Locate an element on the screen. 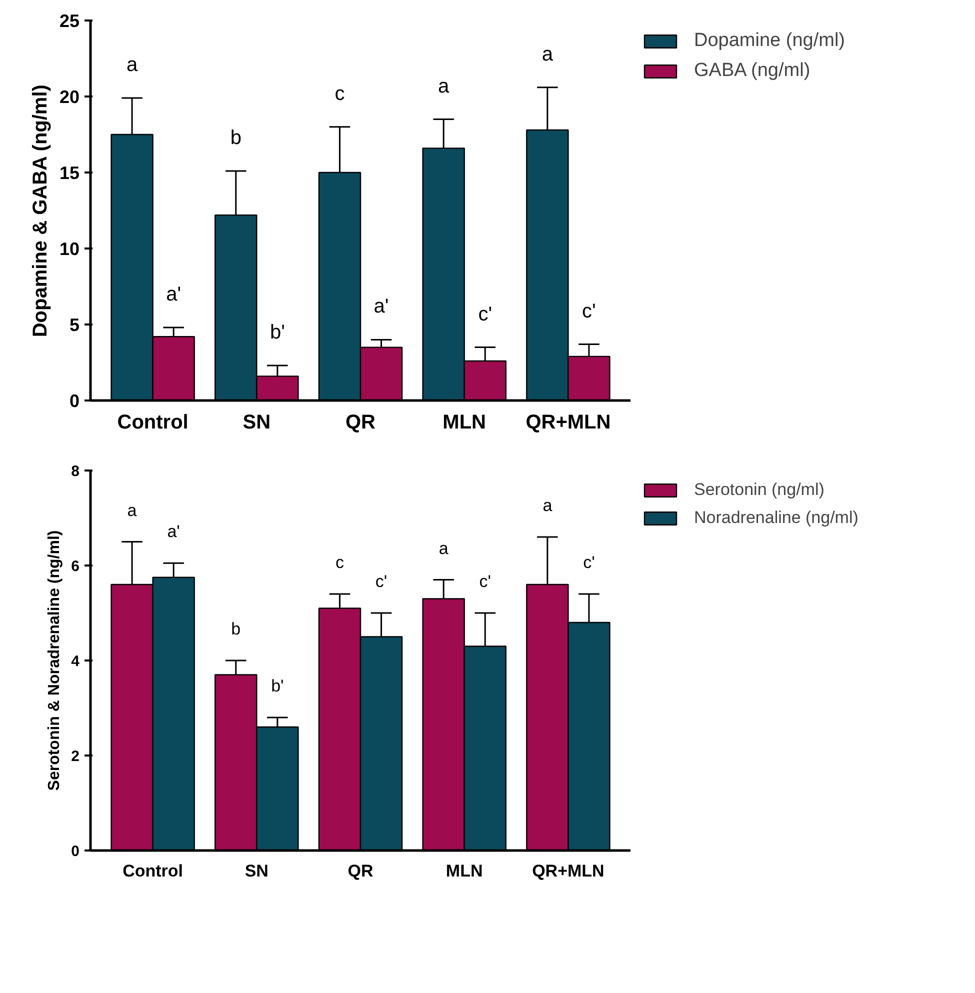 Image resolution: width=975 pixels, height=993 pixels. y-axis-title: Dopamine & GABA (ng/ml) is located at coordinates (40, 211).